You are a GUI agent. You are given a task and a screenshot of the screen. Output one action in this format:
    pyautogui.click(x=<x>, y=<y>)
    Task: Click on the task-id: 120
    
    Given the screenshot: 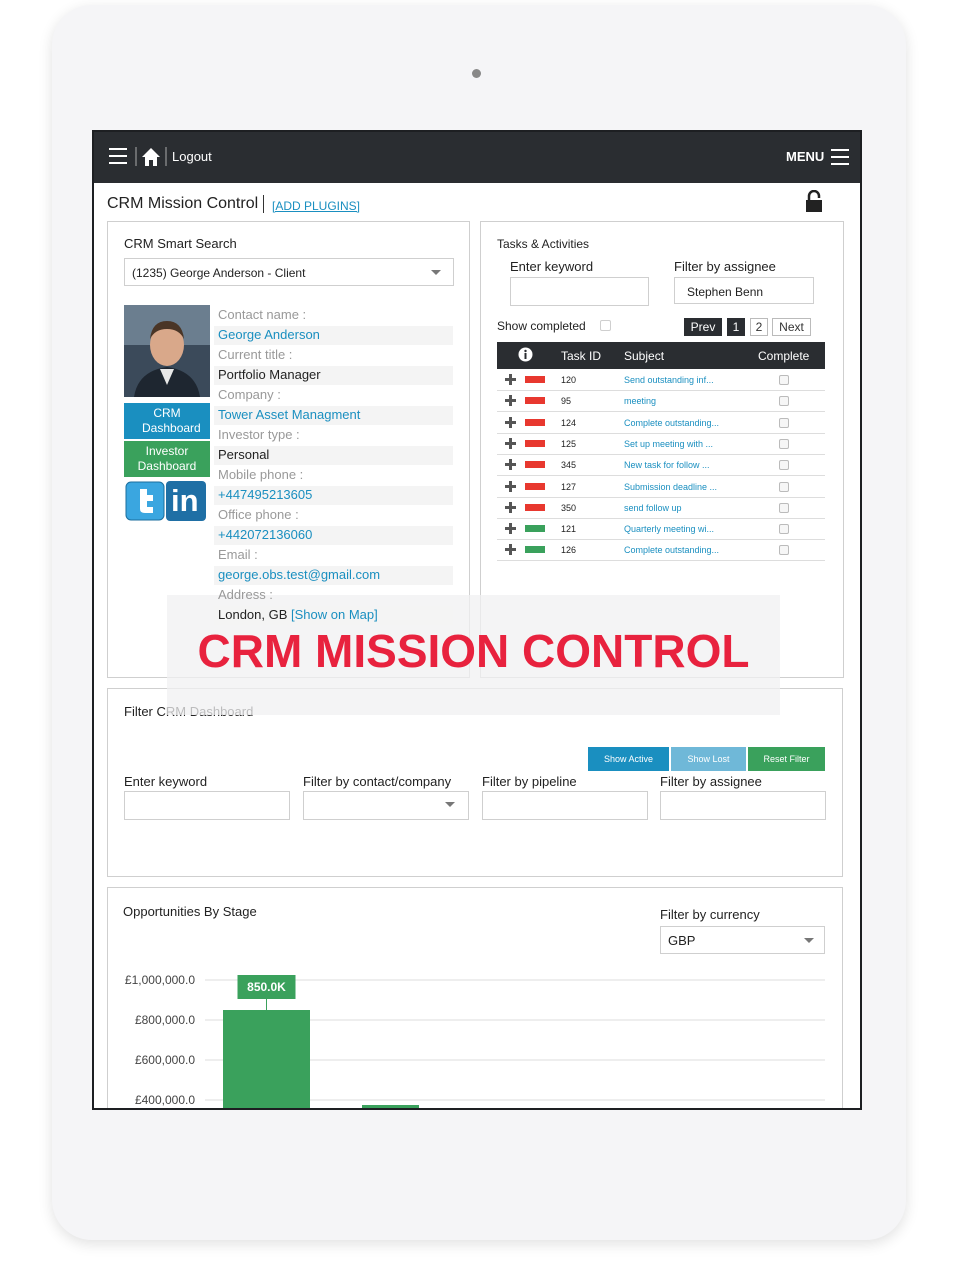 What is the action you would take?
    pyautogui.click(x=569, y=380)
    